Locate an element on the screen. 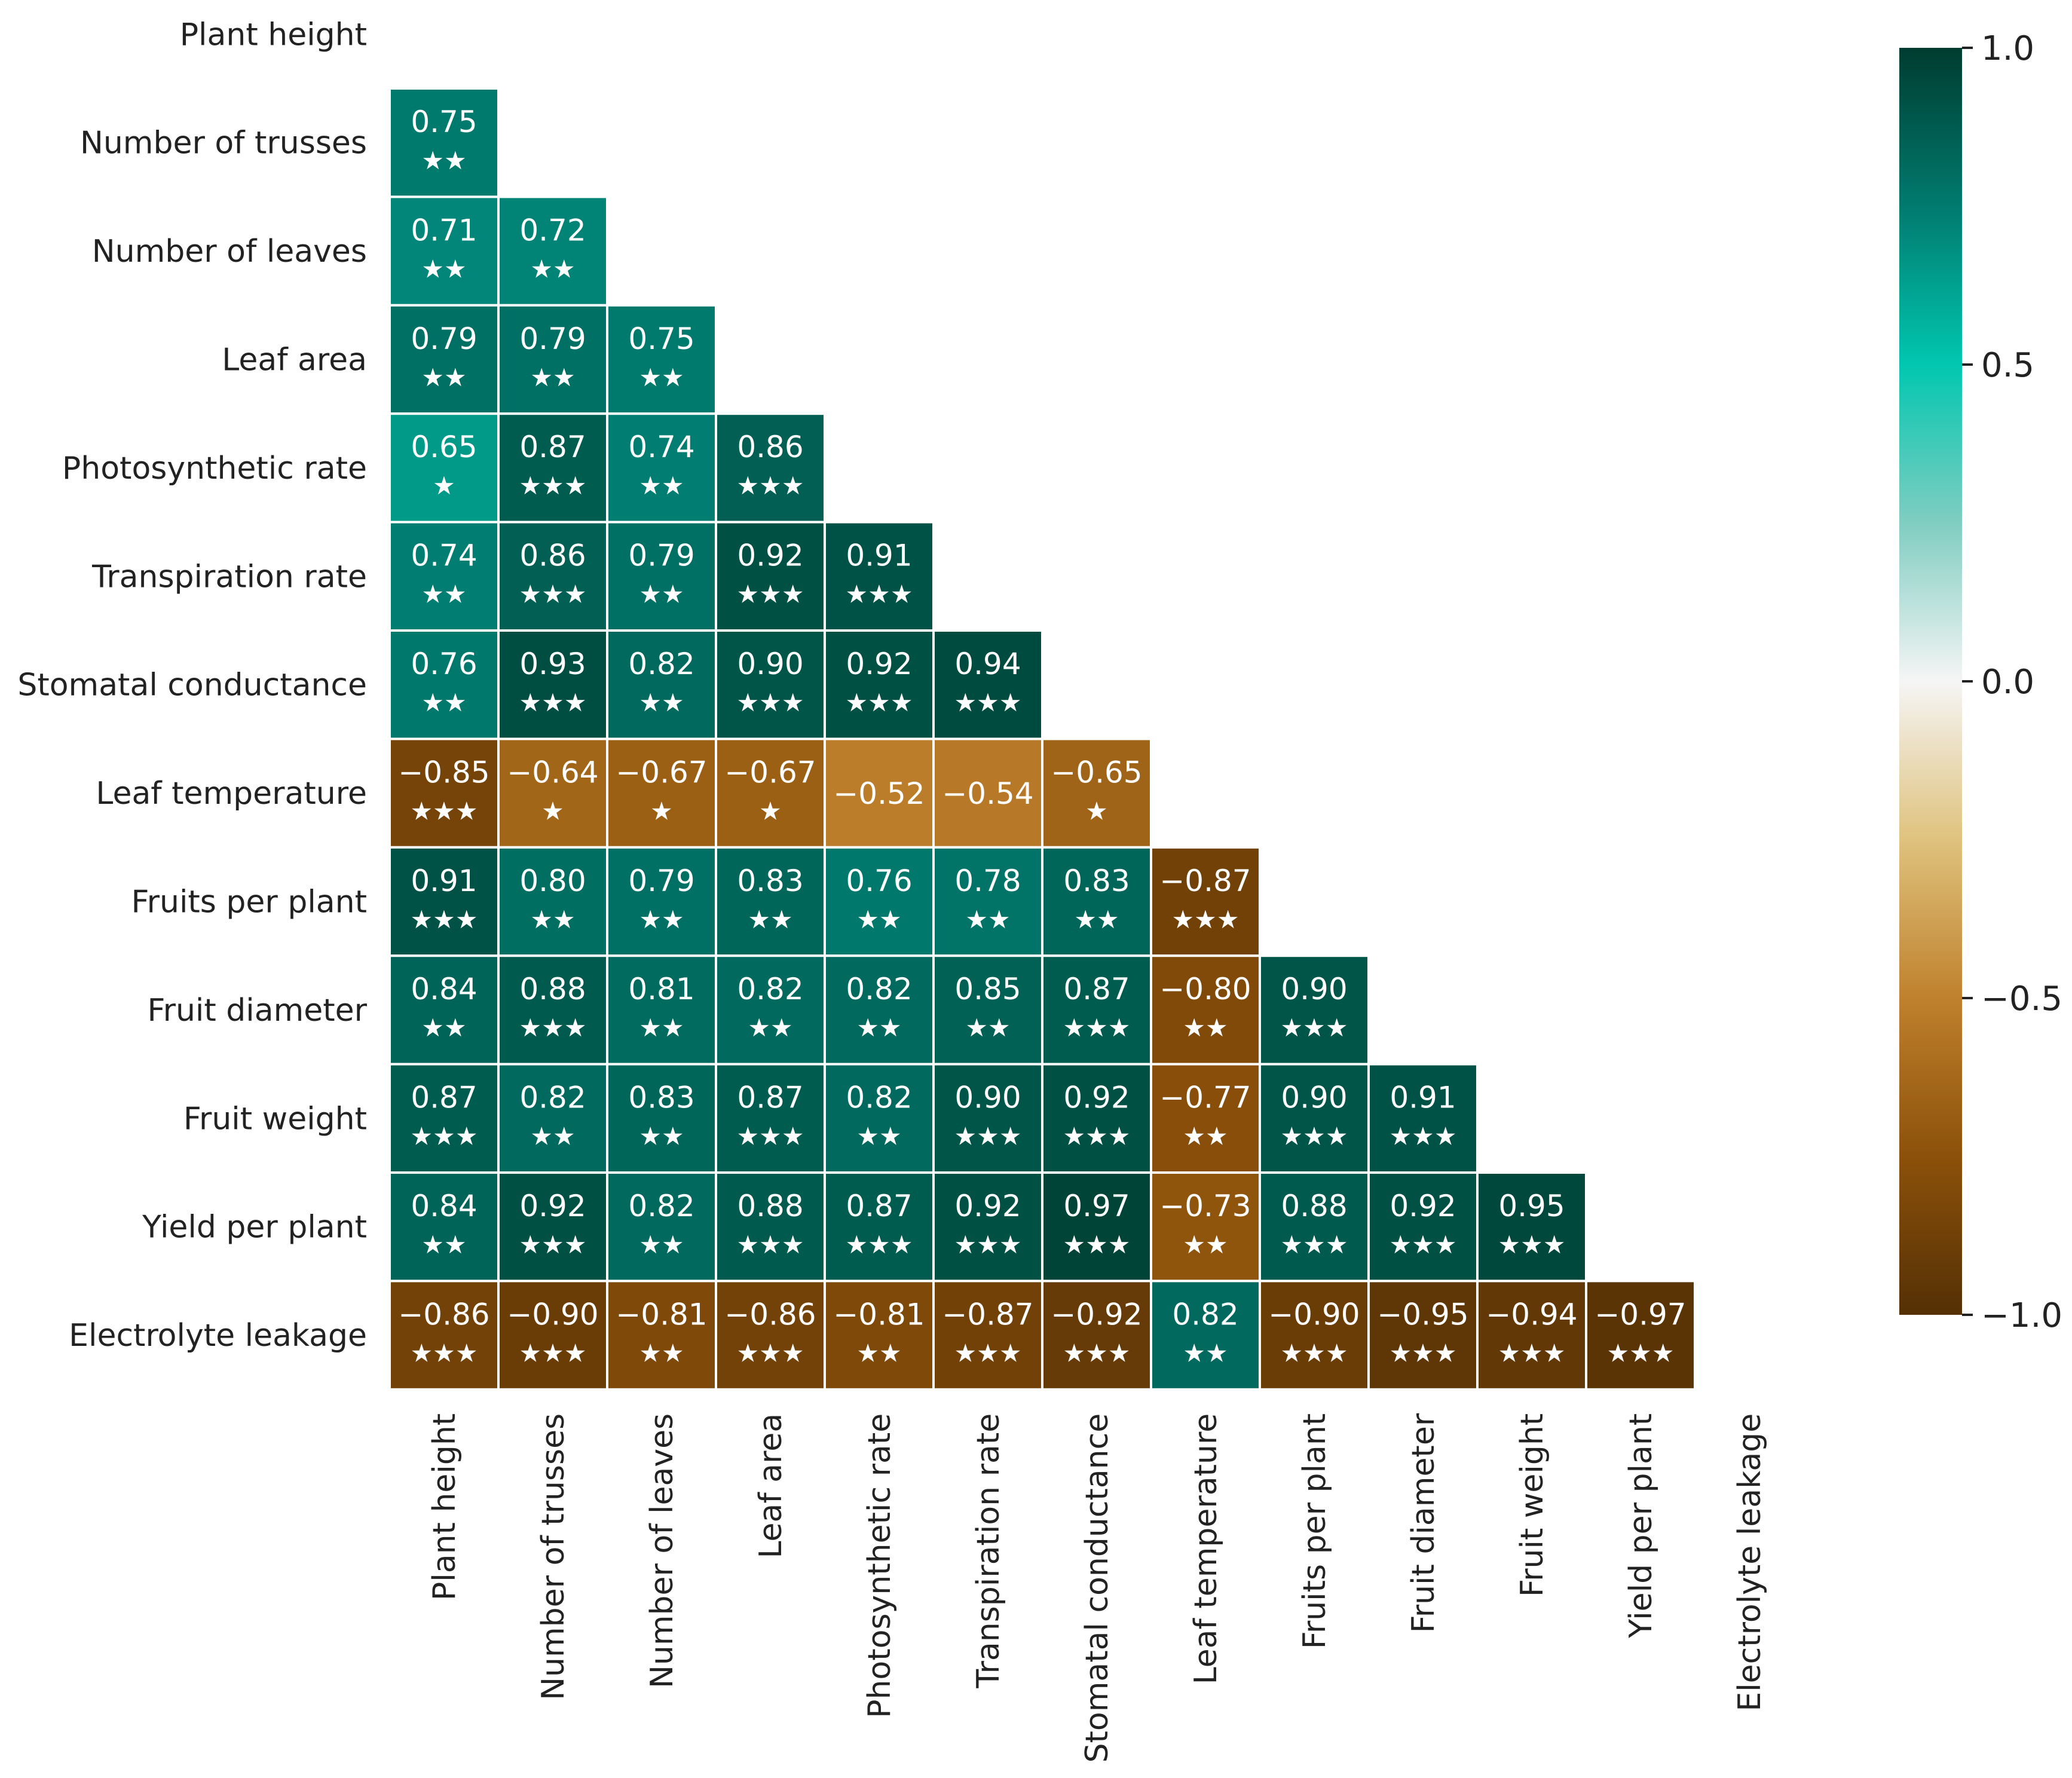 This screenshot has height=1778, width=2072. x-tick-label-electrolyte-leakage: Electrolyte leakage is located at coordinates (1750, 1562).